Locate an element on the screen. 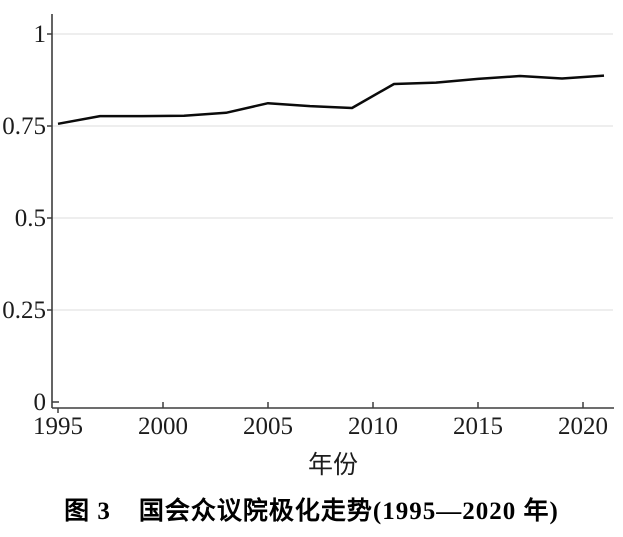 This screenshot has height=537, width=623. y-tick-label: 0.75 is located at coordinates (24, 126).